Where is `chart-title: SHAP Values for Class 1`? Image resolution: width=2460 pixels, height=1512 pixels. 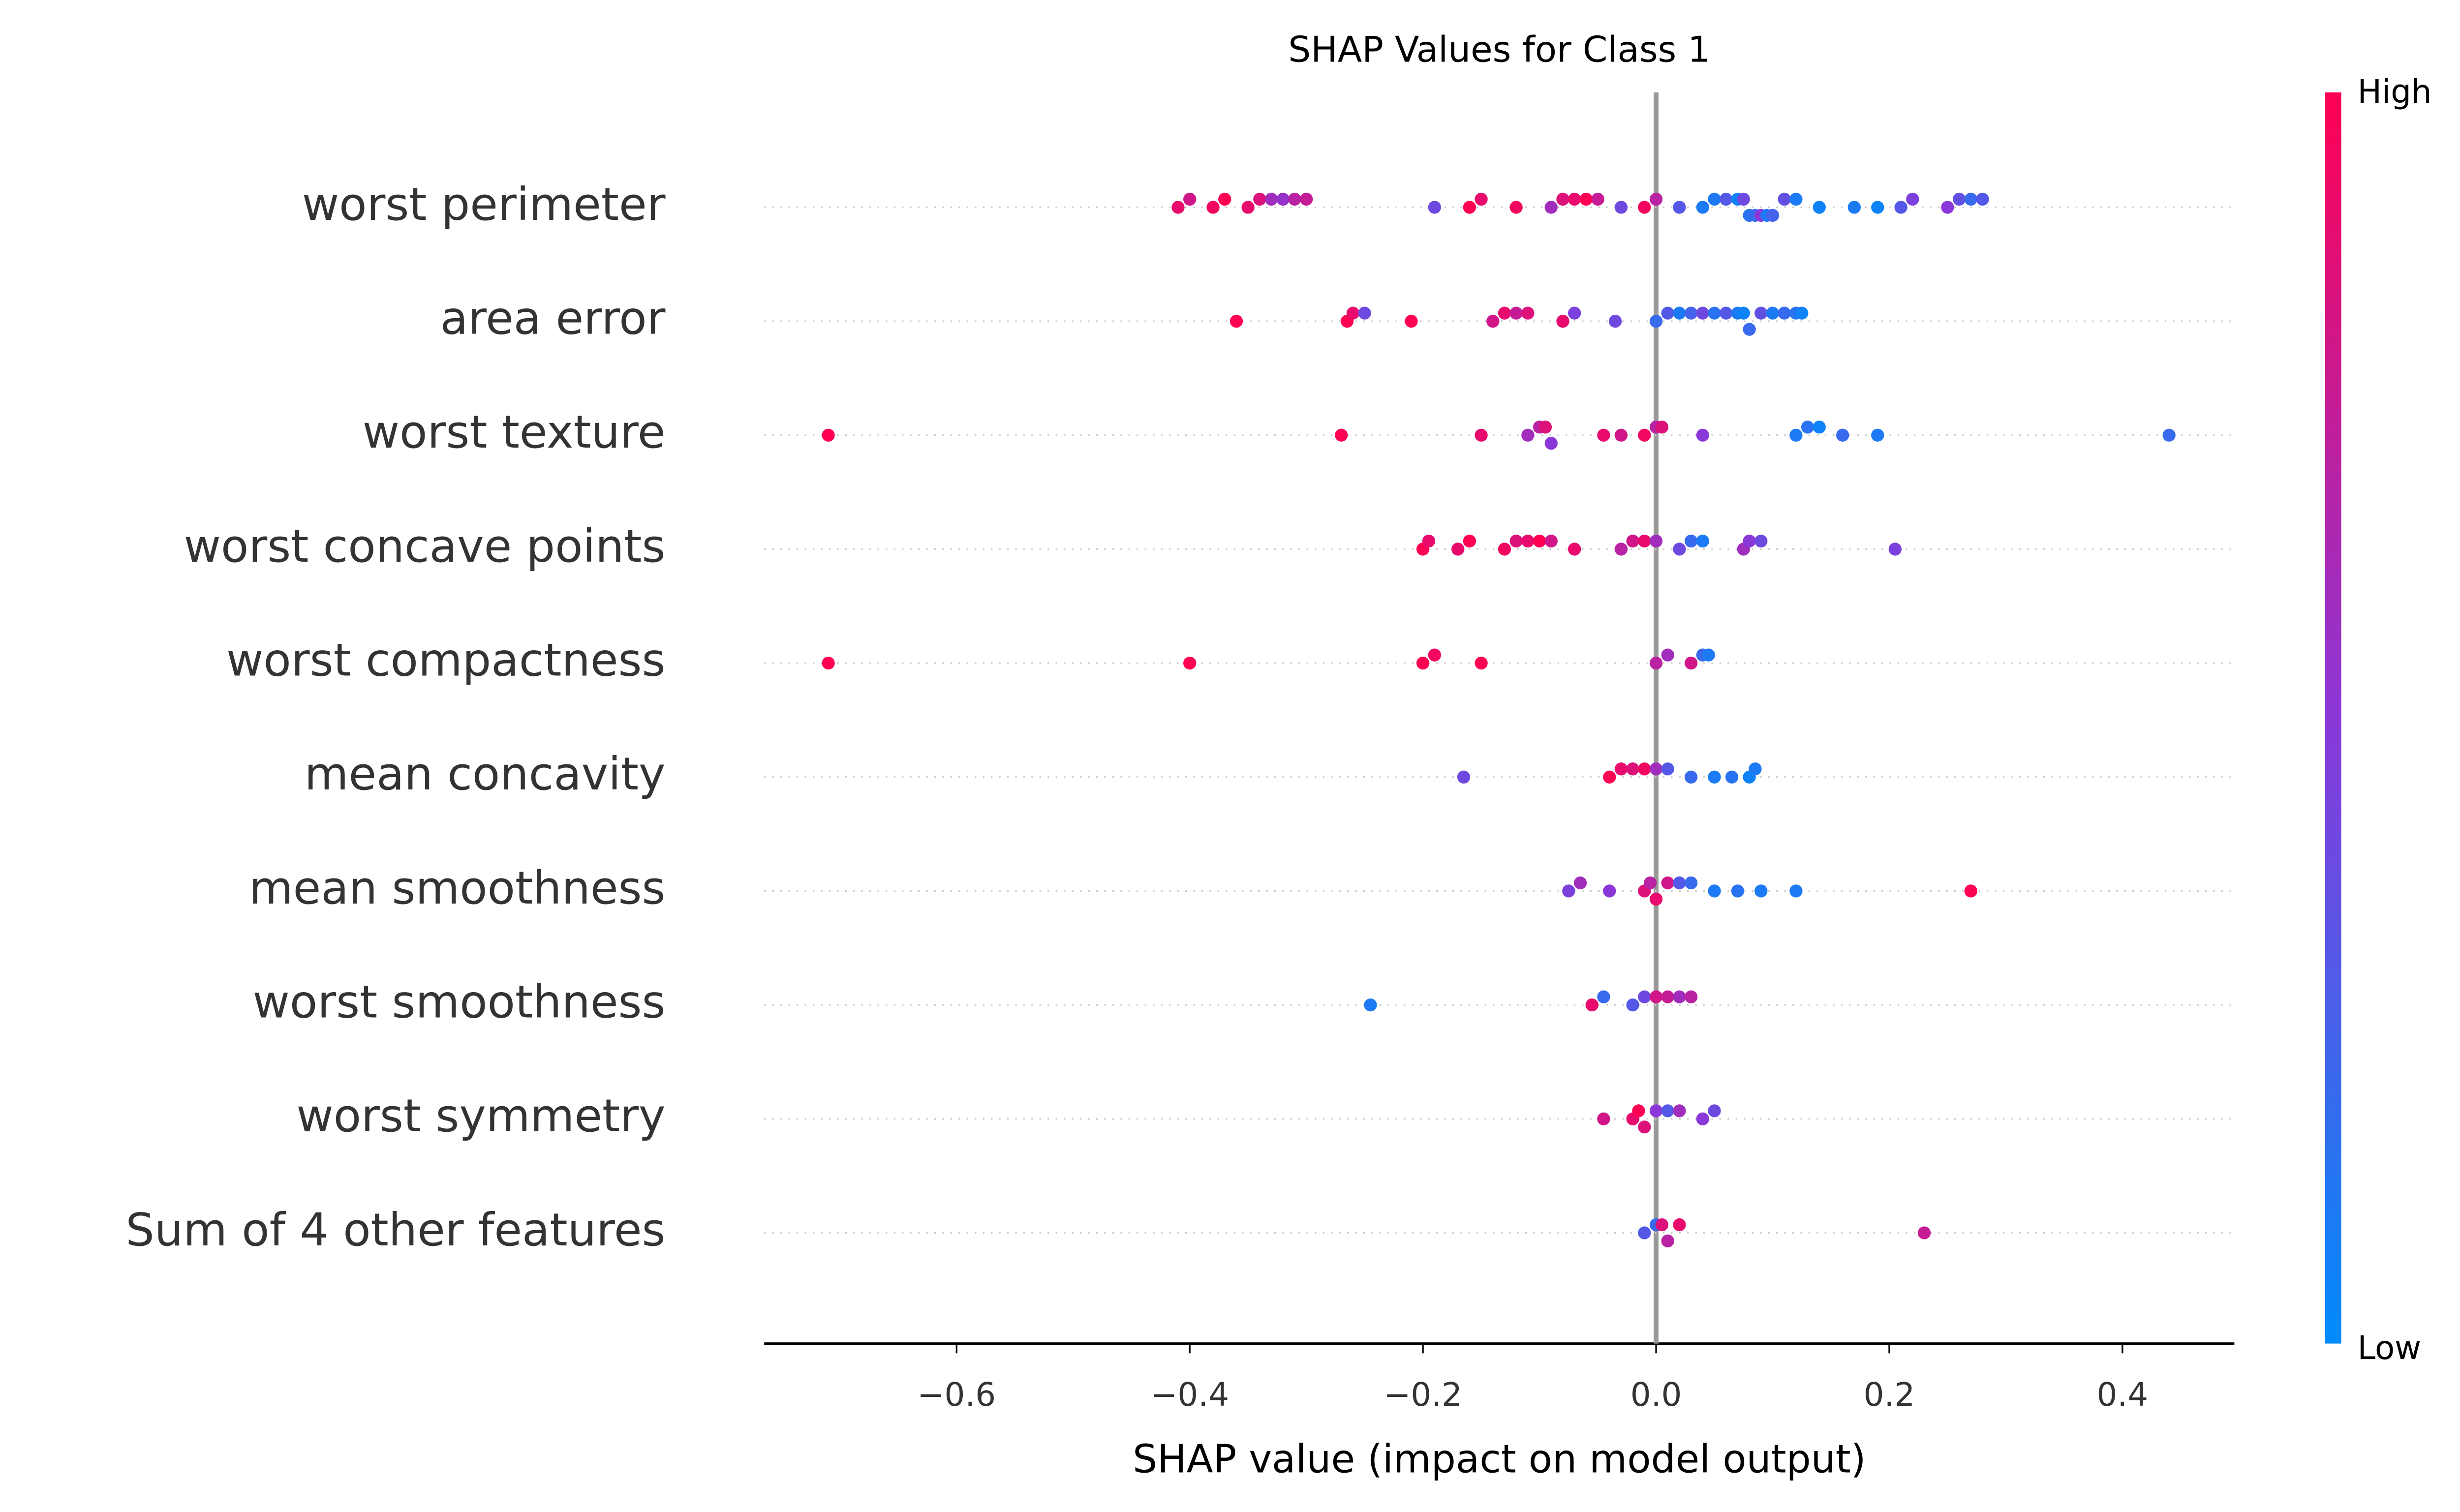
chart-title: SHAP Values for Class 1 is located at coordinates (1499, 51).